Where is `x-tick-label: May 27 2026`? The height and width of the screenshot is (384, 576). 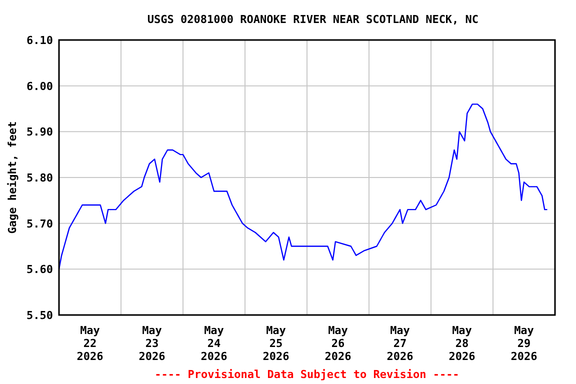
x-tick-label: May 27 2026 is located at coordinates (400, 343).